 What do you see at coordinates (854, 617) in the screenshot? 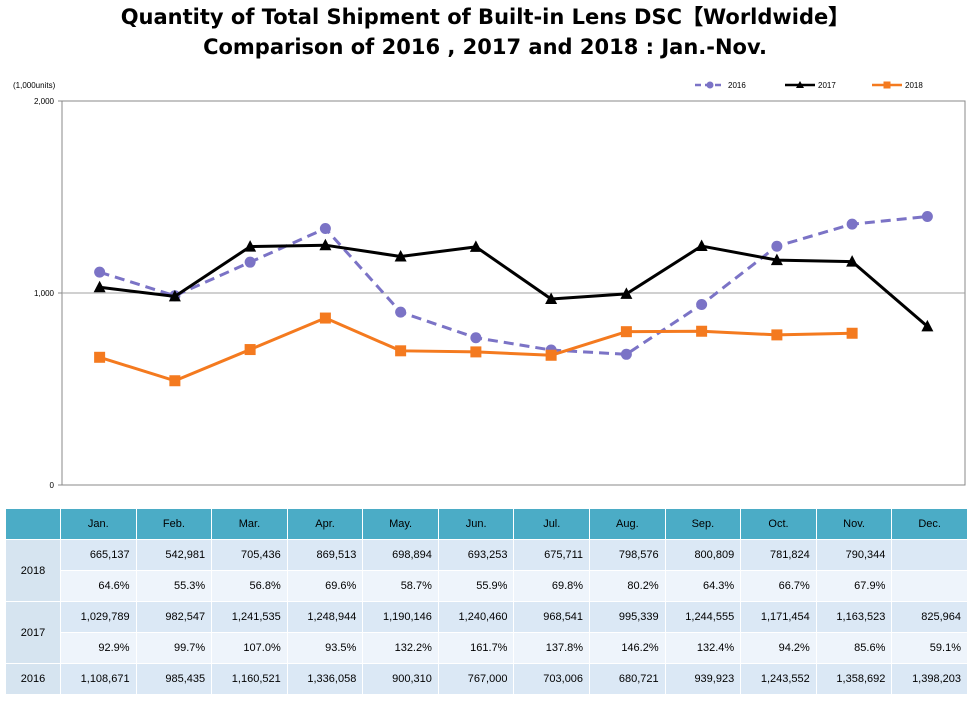
I see `quantity-cell: 1,163,523` at bounding box center [854, 617].